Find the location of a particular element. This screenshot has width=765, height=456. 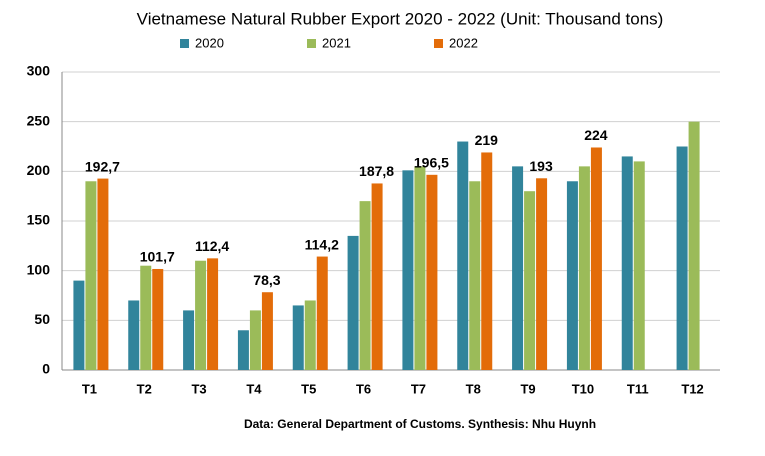

x-tick-label: T10 is located at coordinates (583, 388).